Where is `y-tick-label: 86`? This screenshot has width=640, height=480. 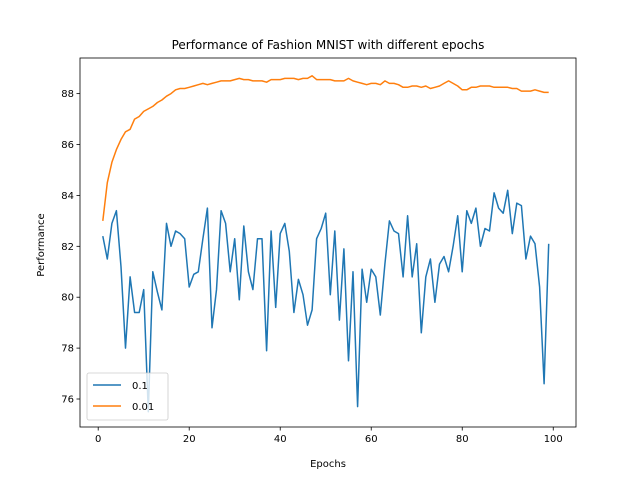
y-tick-label: 86 is located at coordinates (67, 145).